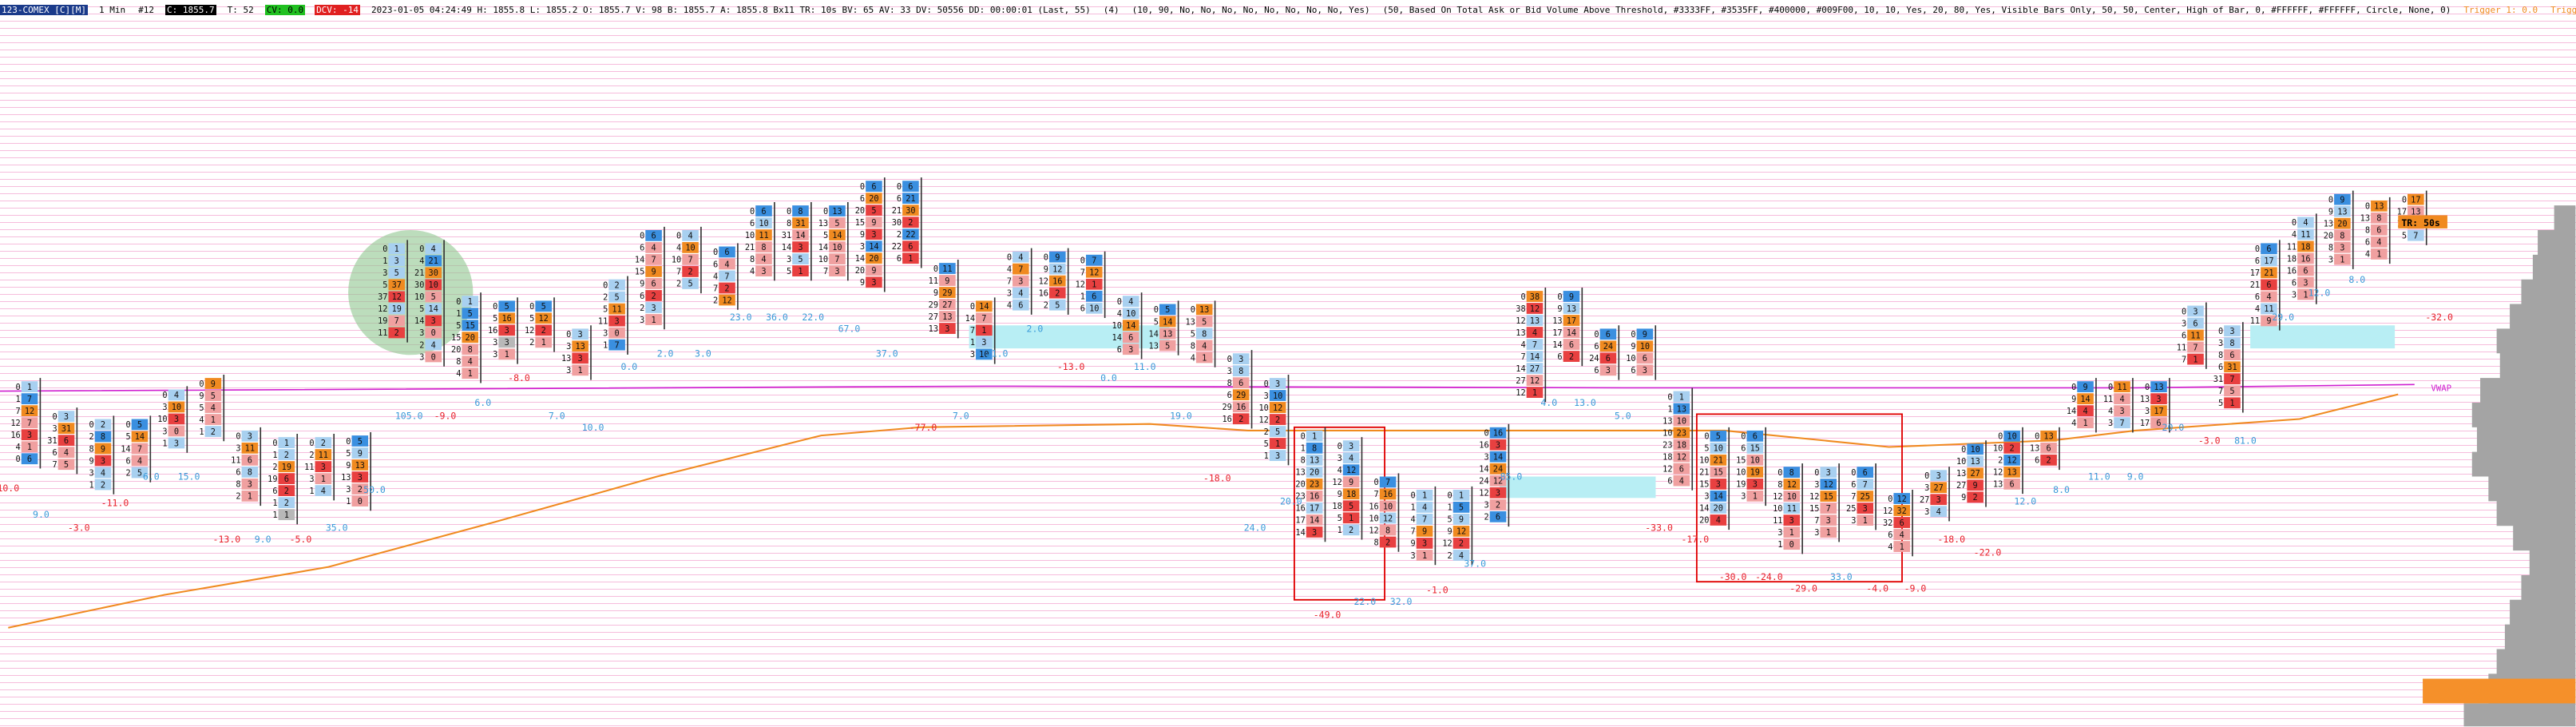 The image size is (2576, 727). Describe the element at coordinates (786, 248) in the screenshot. I see `bid-volume: 14` at that location.